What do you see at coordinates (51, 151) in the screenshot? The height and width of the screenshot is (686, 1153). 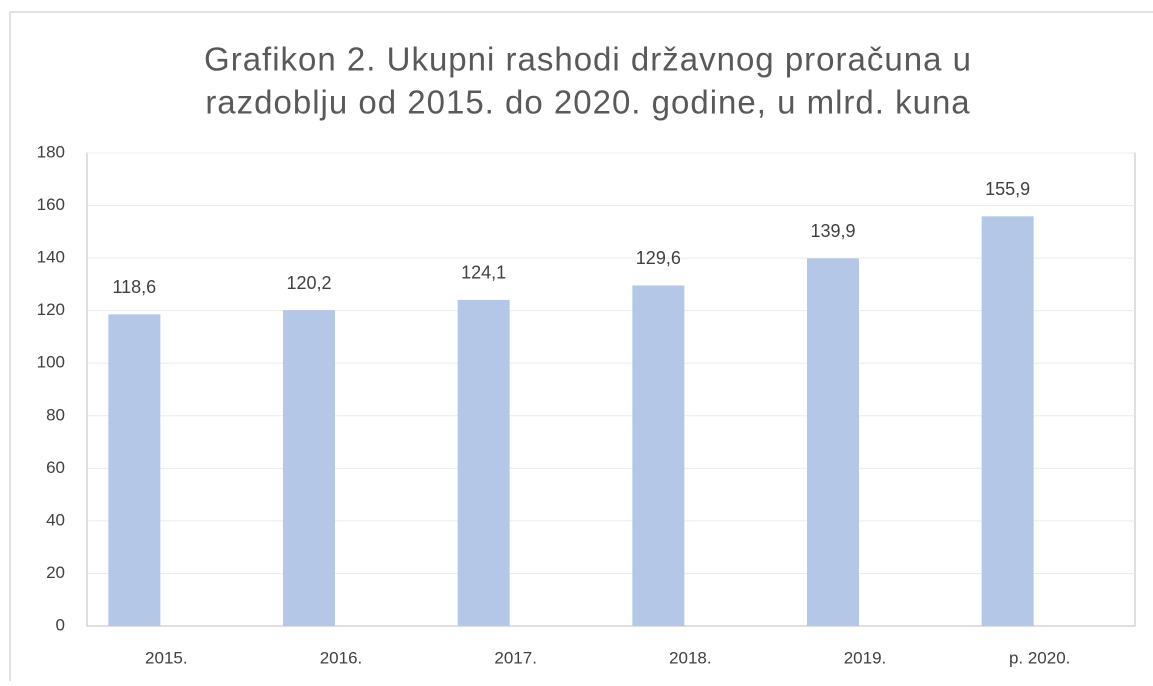 I see `y-tick-label: 180` at bounding box center [51, 151].